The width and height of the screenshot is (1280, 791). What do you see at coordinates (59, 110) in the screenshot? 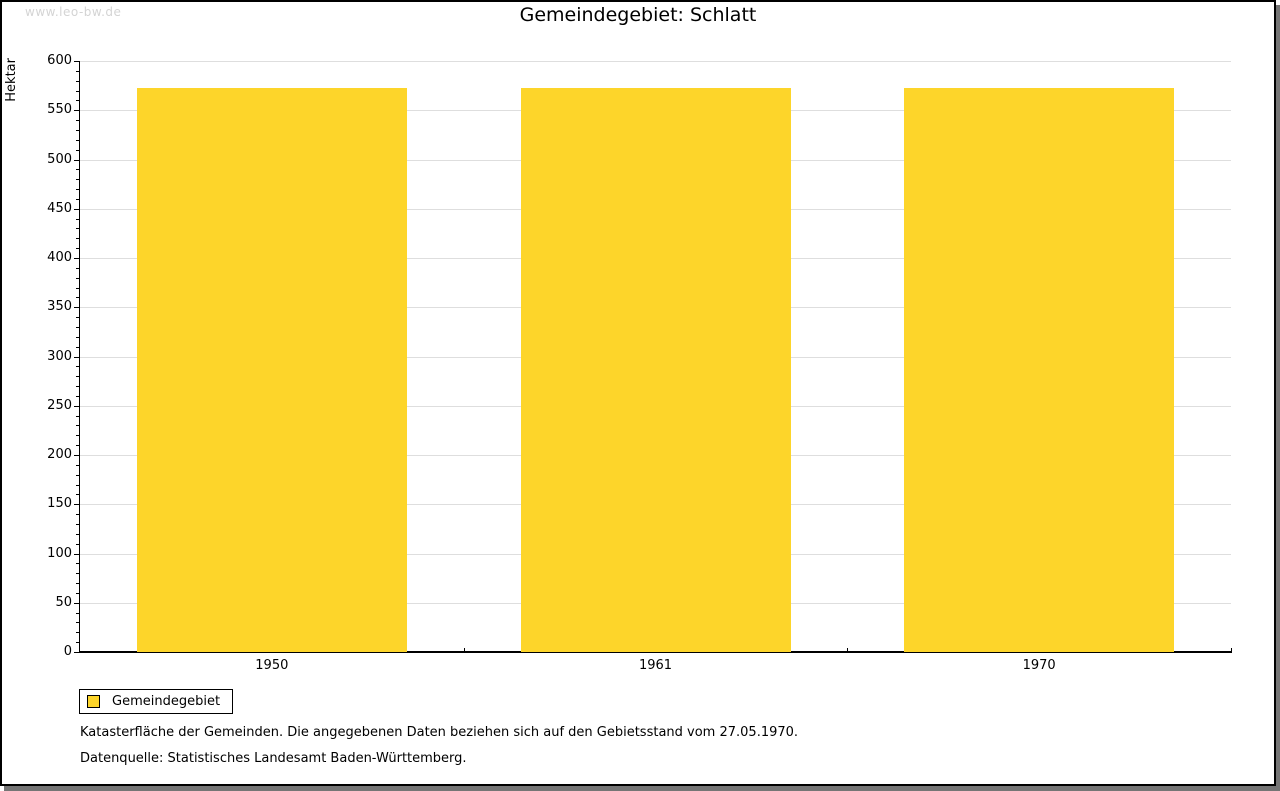
I see `y-axis-tick-label: 550` at bounding box center [59, 110].